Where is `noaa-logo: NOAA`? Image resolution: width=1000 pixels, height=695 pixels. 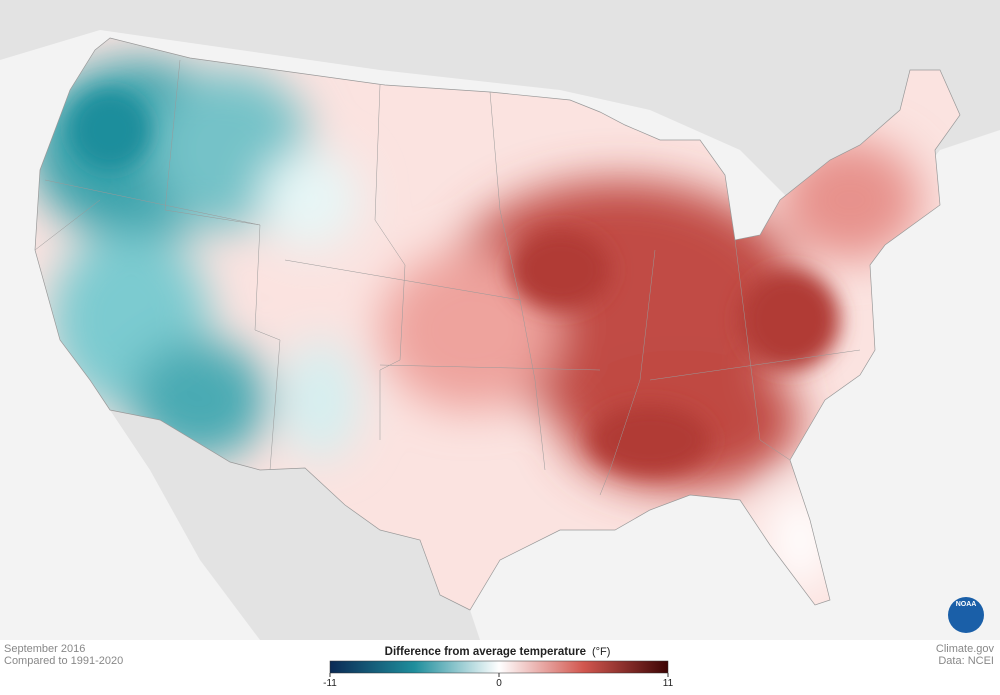
noaa-logo: NOAA is located at coordinates (966, 615).